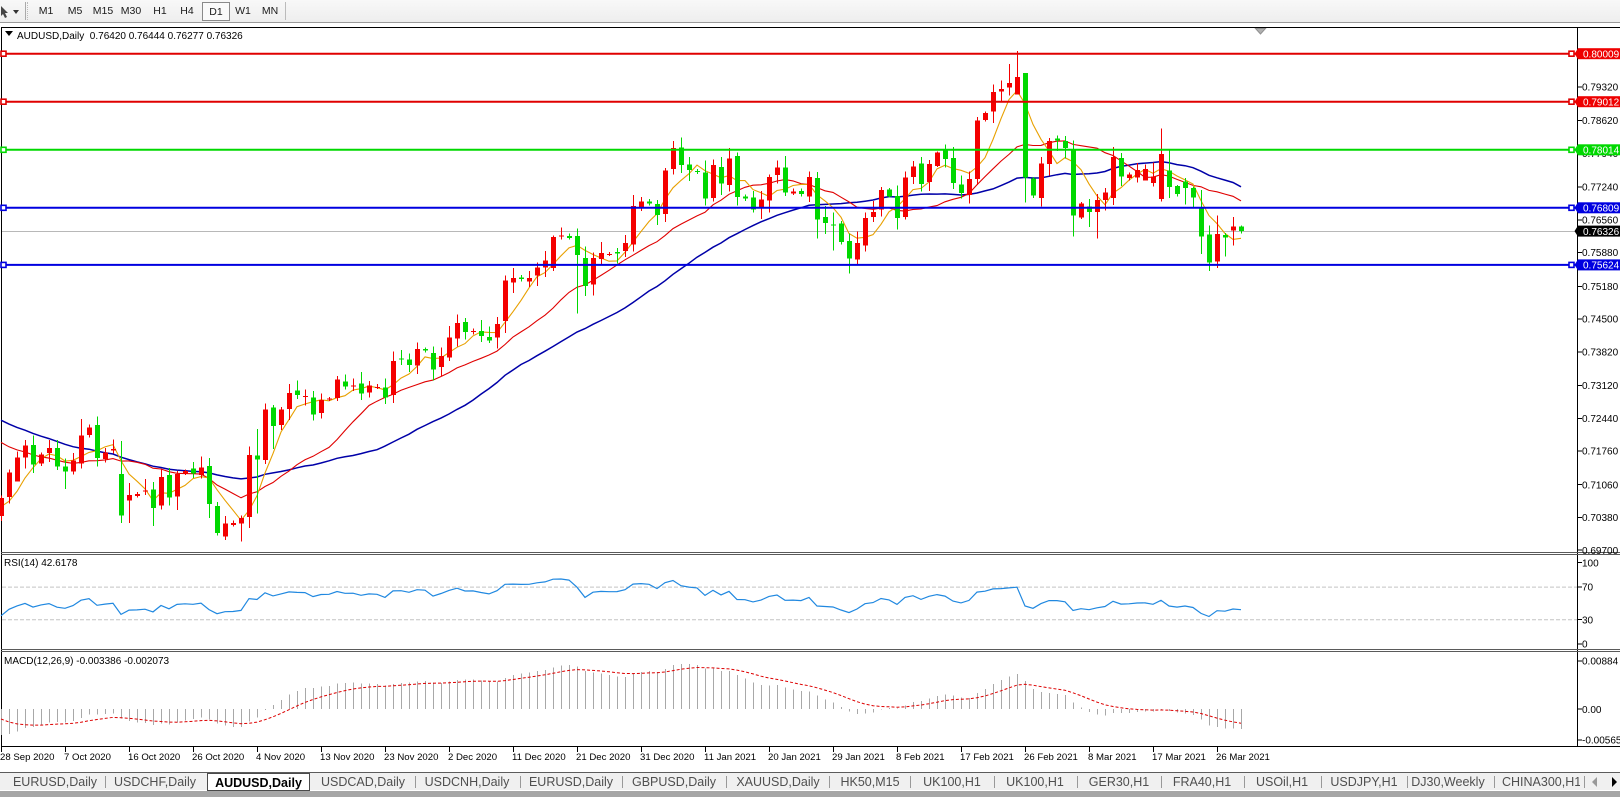 The width and height of the screenshot is (1620, 797). What do you see at coordinates (347, 757) in the screenshot?
I see `svg-text: 13 Nov 2020` at bounding box center [347, 757].